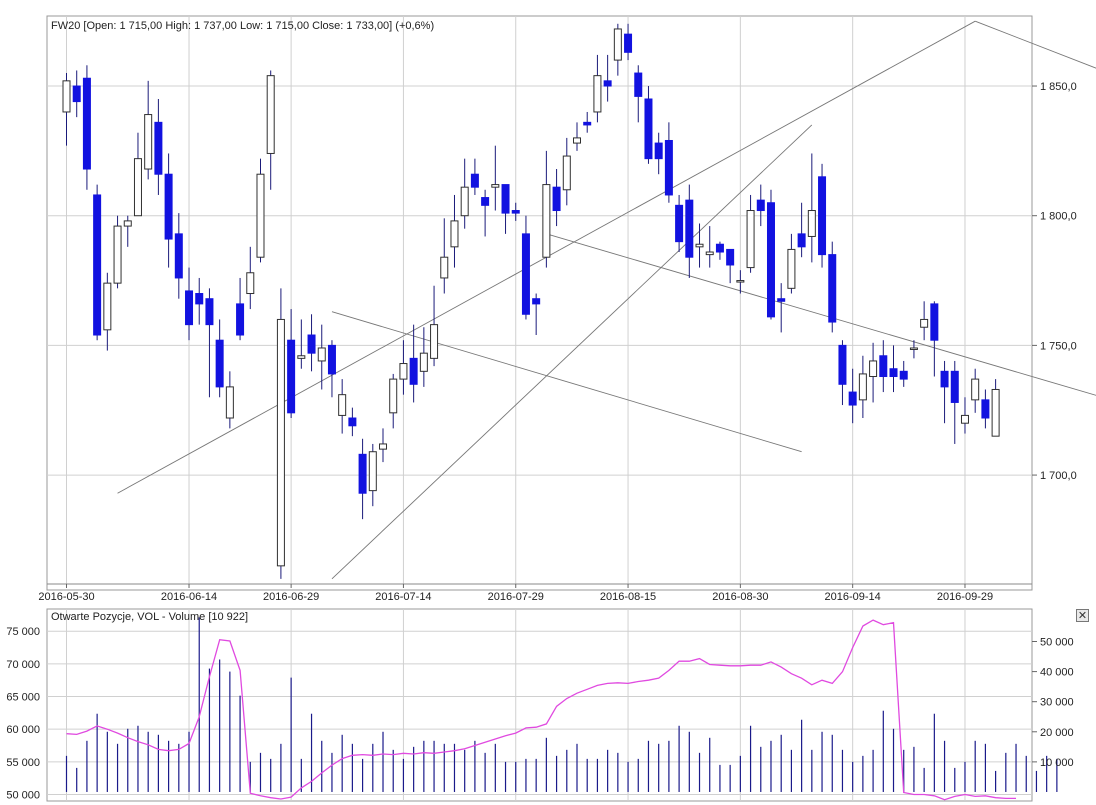 Image resolution: width=1096 pixels, height=805 pixels. I want to click on volume-right-axis: 10 000 20 000 30 000 40 000 50 000, so click(1053, 703).